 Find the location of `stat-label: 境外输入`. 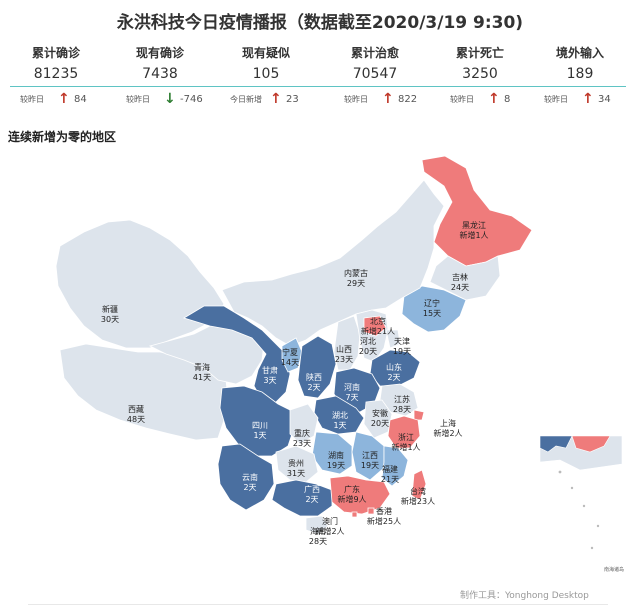

stat-label: 境外输入 is located at coordinates (579, 53).